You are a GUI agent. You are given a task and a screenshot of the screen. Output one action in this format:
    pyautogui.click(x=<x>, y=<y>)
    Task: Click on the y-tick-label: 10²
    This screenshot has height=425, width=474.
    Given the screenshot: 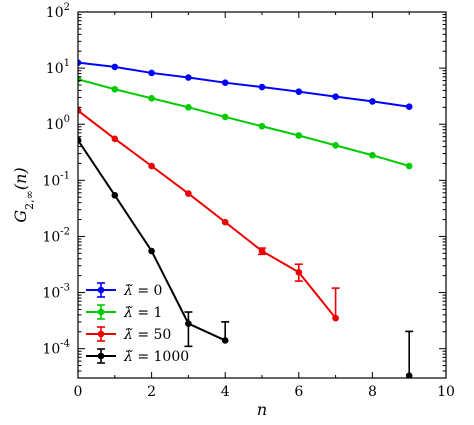 What is the action you would take?
    pyautogui.click(x=58, y=11)
    